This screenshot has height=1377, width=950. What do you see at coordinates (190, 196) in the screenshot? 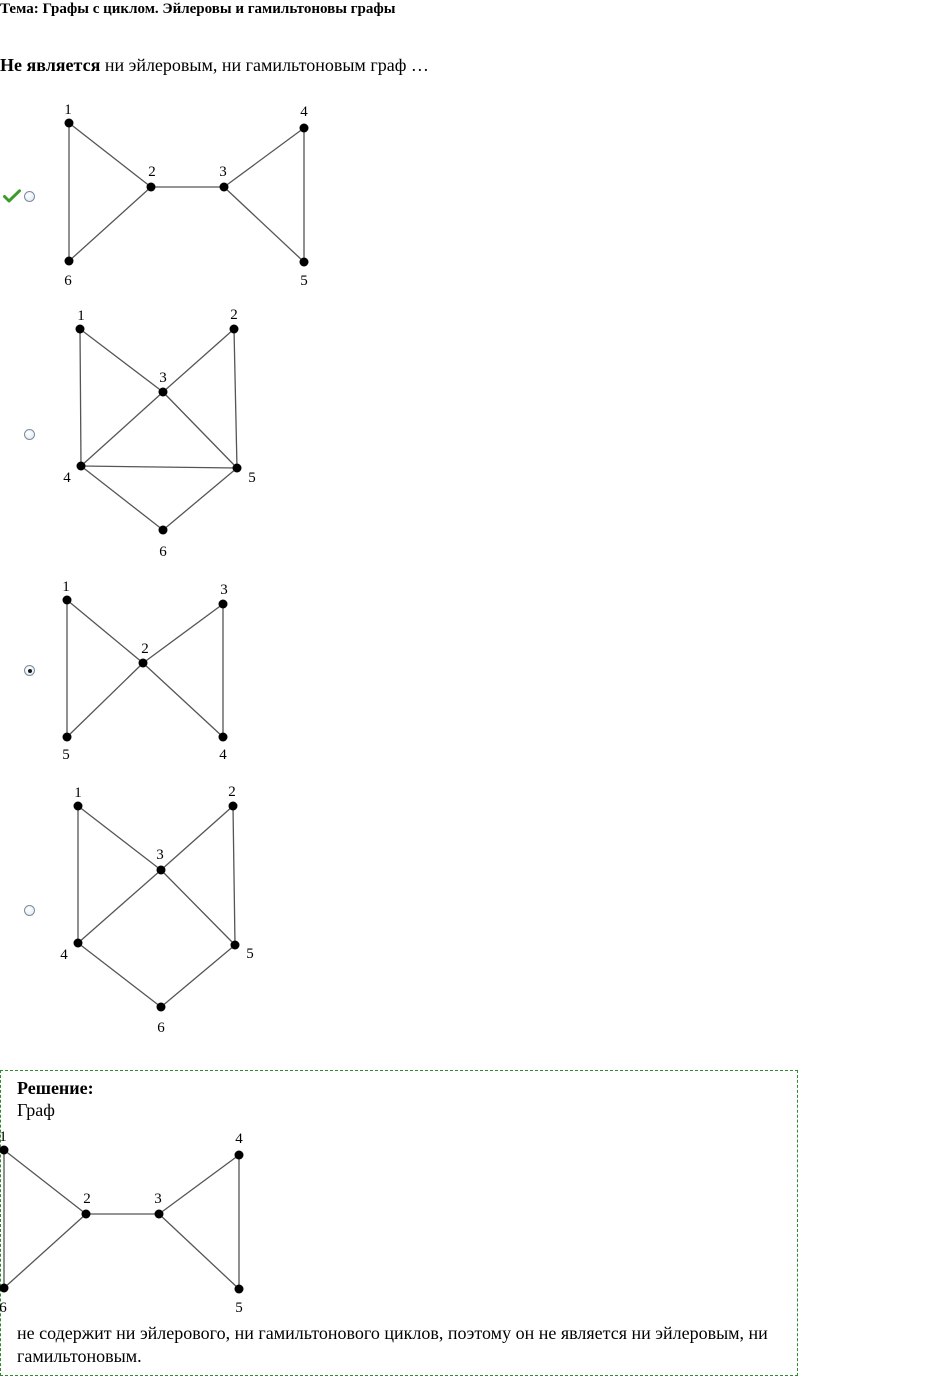
I see `option-a-graph: 1 2 3 4 5 6` at bounding box center [190, 196].